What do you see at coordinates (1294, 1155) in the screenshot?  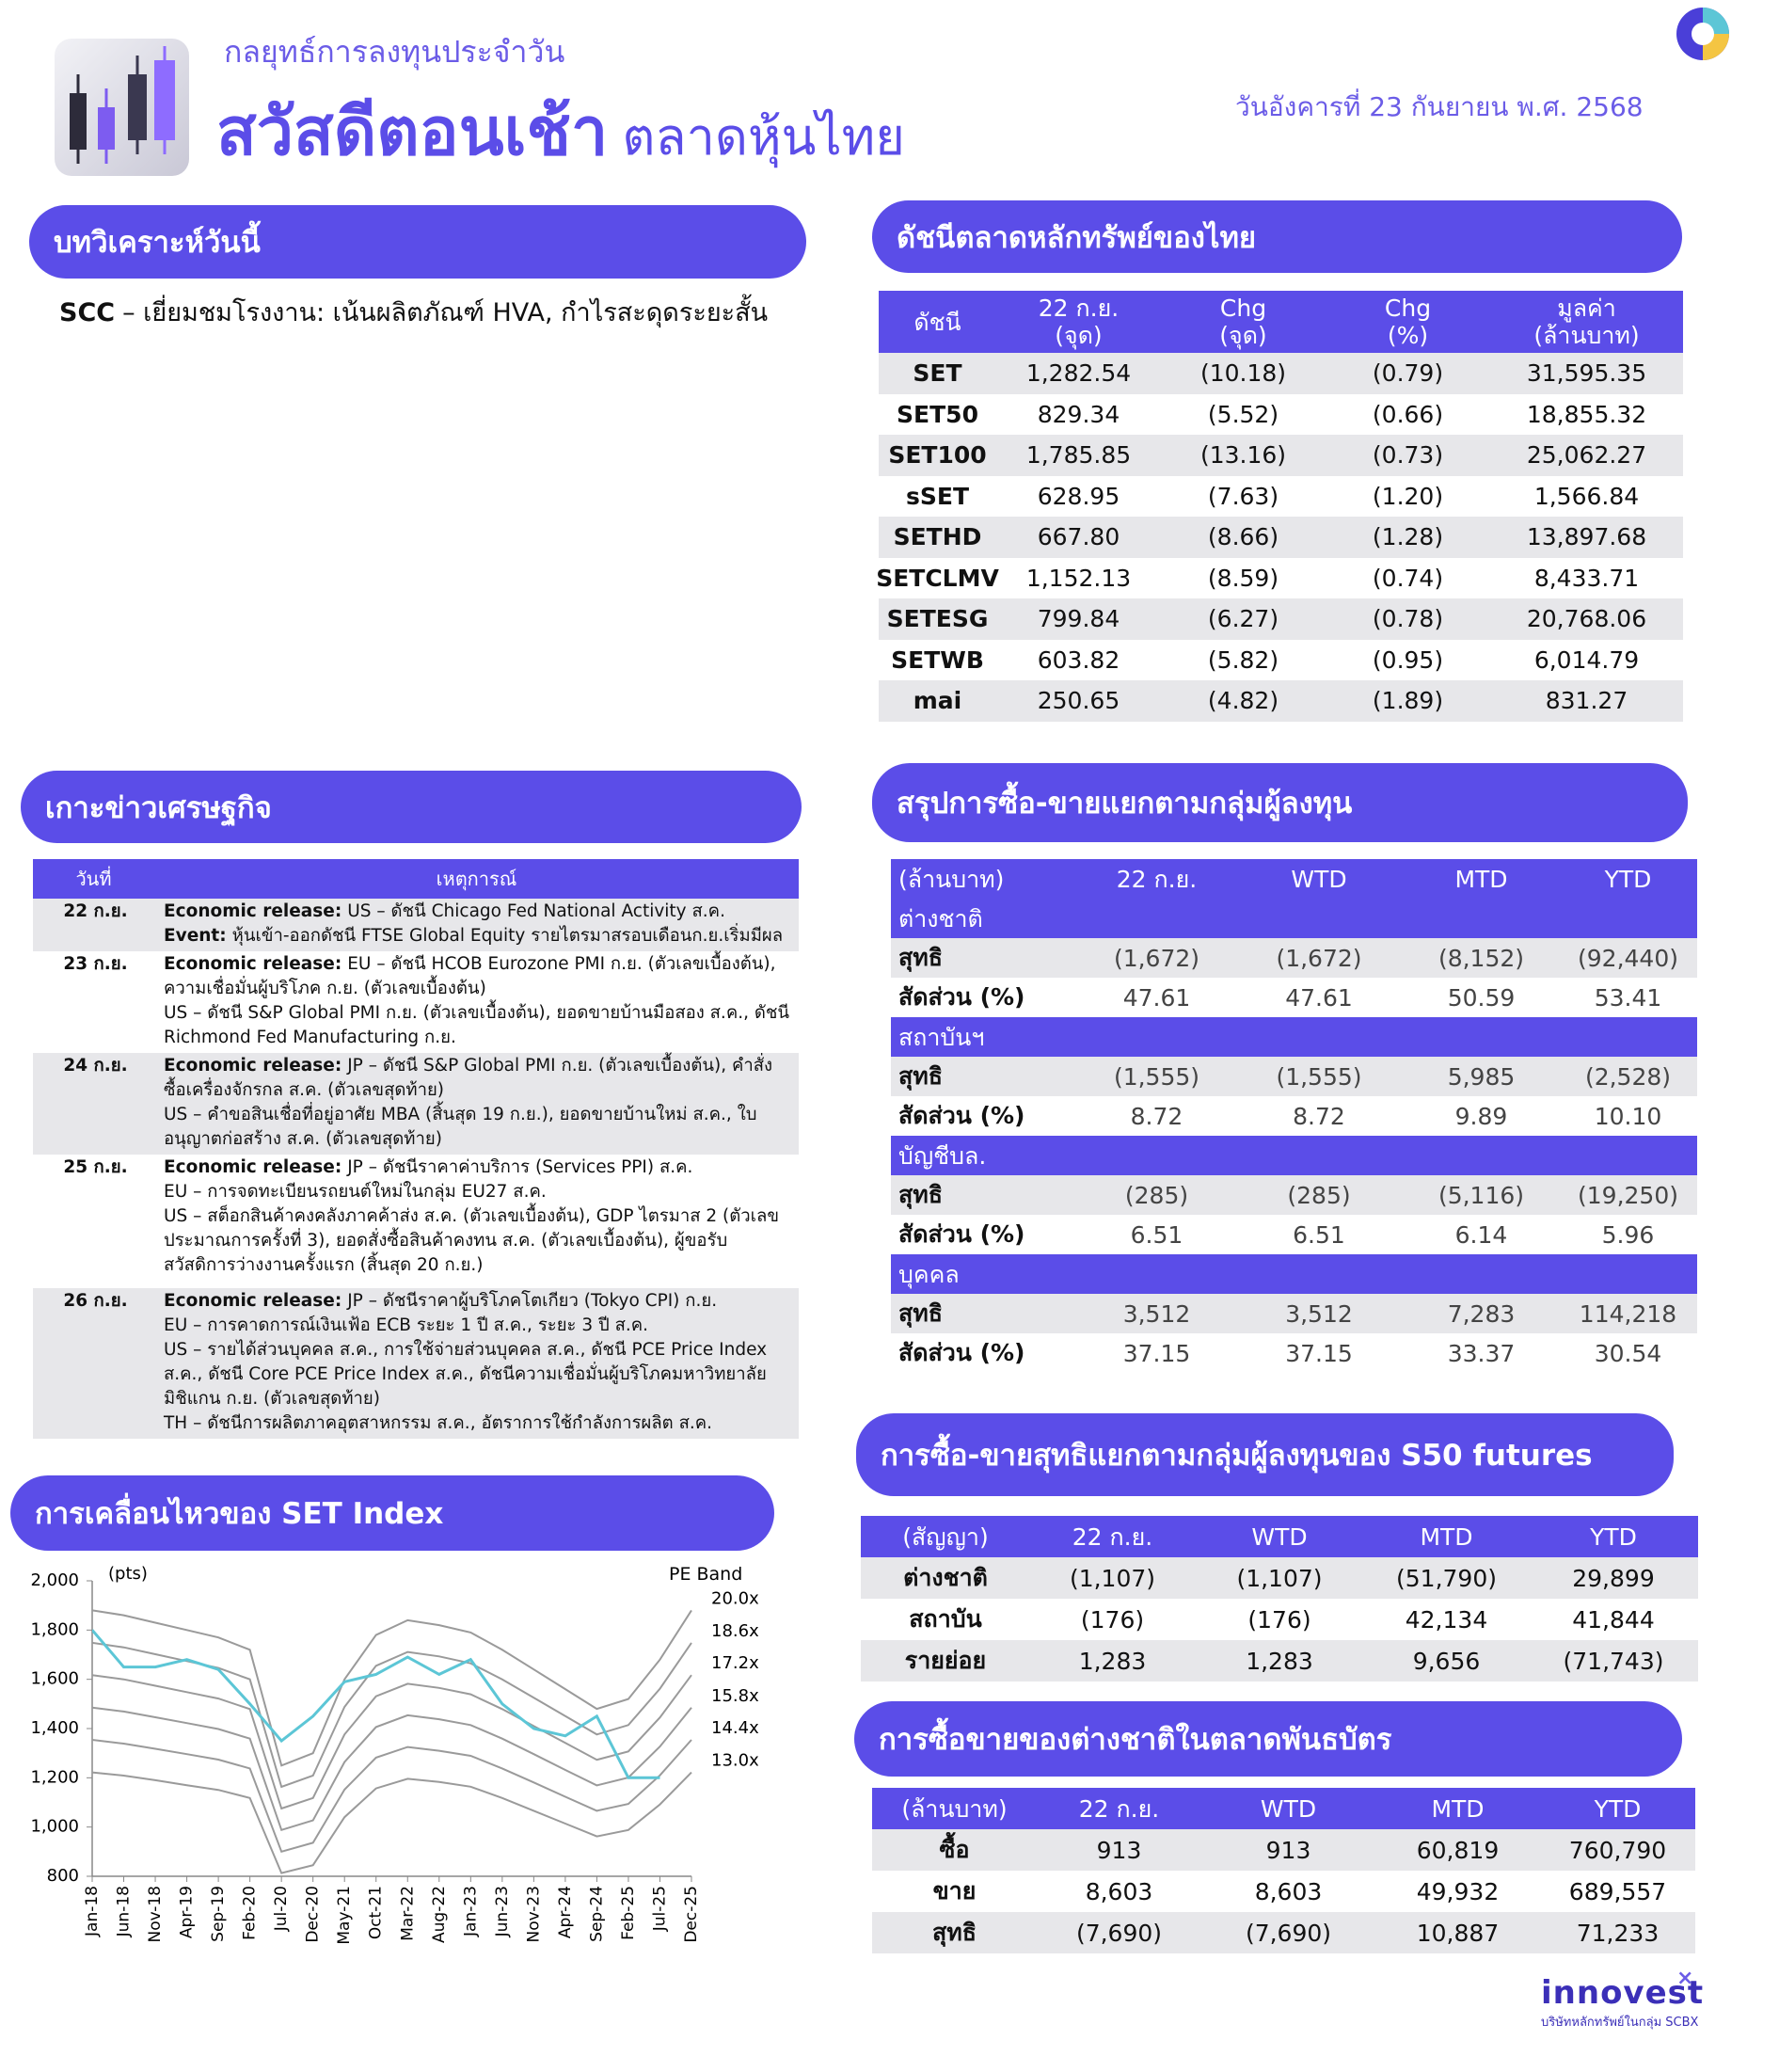 I see `group-header: บัญชีบล.` at bounding box center [1294, 1155].